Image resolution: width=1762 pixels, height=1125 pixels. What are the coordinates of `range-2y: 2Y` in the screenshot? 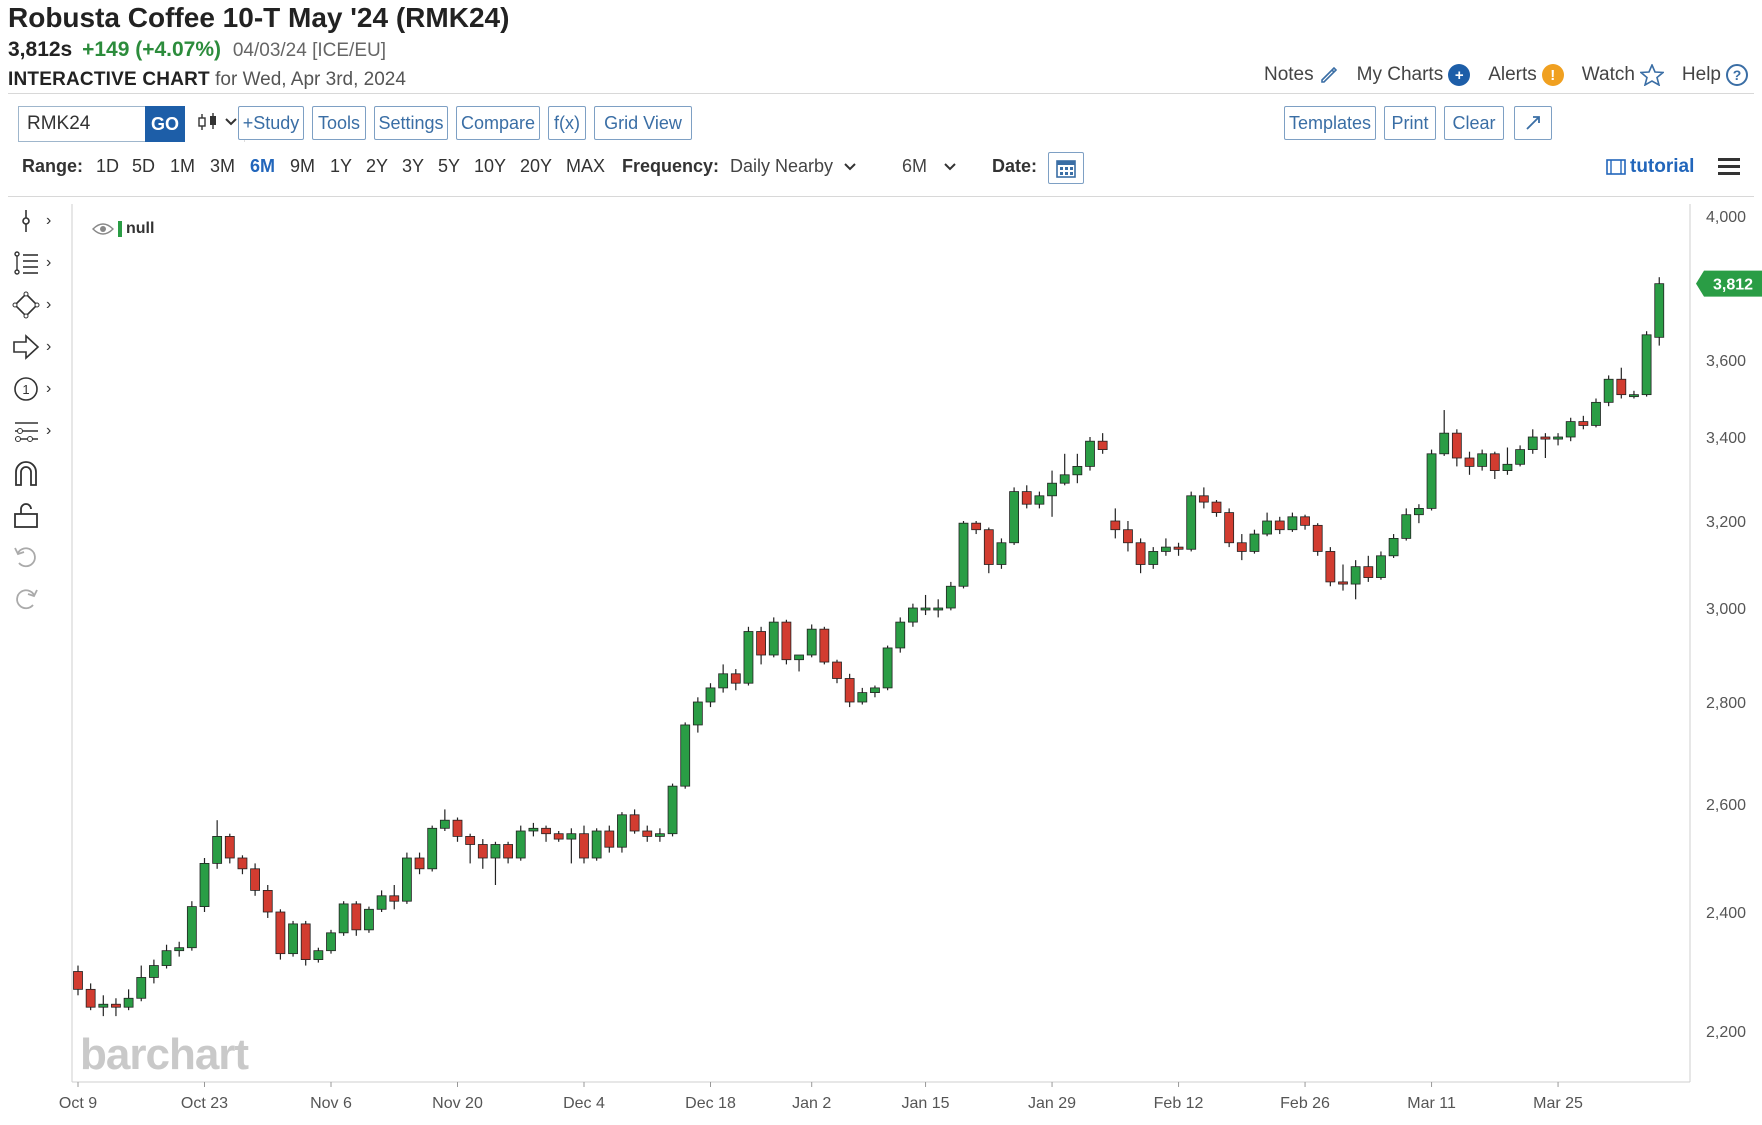 It's located at (377, 166).